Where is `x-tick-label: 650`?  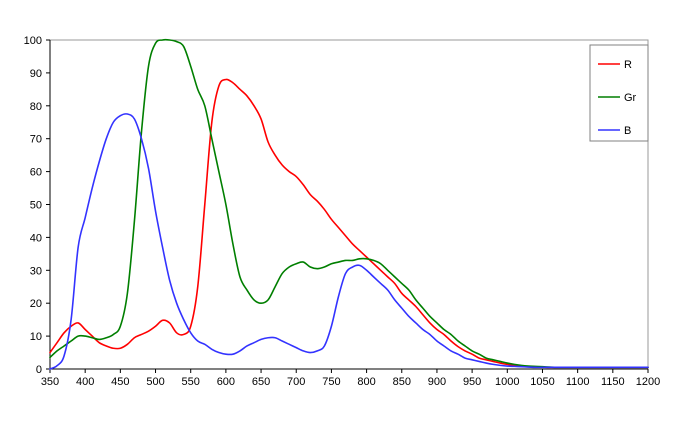
x-tick-label: 650 is located at coordinates (261, 382).